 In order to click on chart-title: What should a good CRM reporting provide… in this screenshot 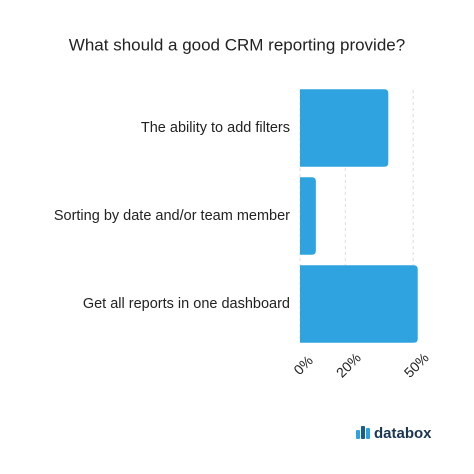, I will do `click(237, 44)`.